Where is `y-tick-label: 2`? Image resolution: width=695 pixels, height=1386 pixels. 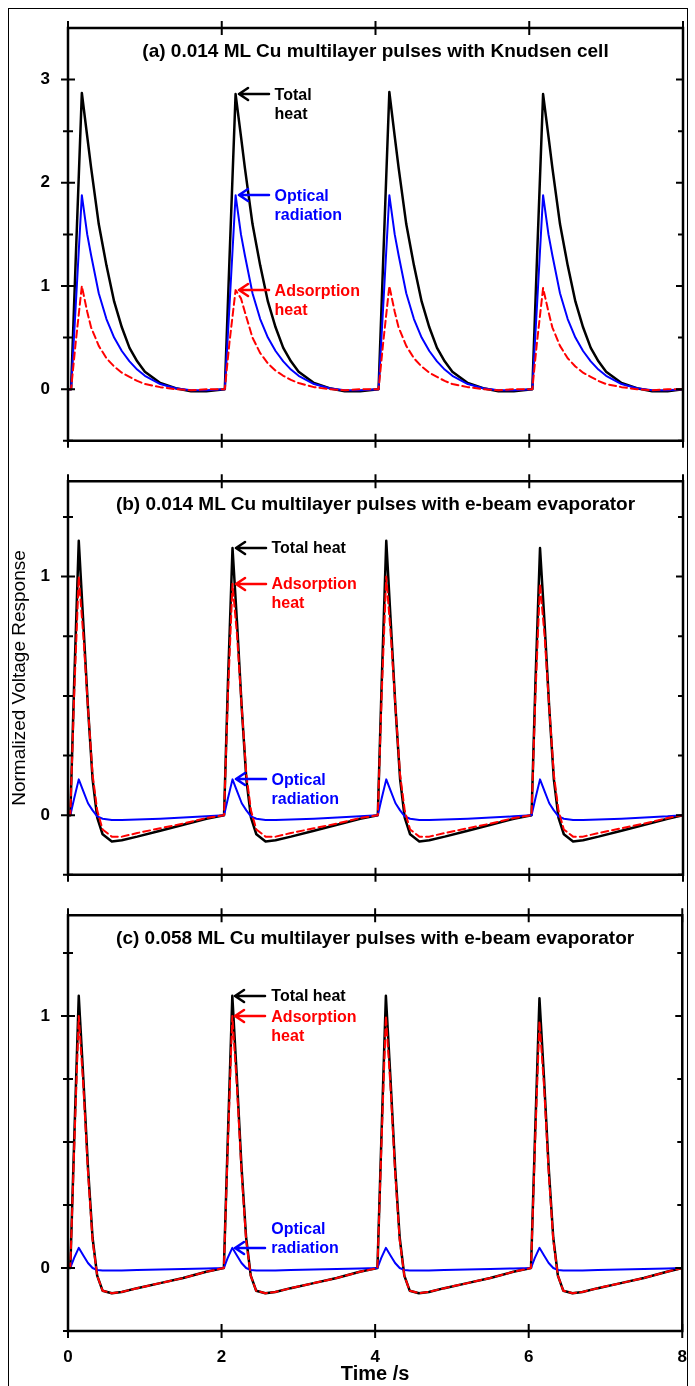
y-tick-label: 2 is located at coordinates (45, 182).